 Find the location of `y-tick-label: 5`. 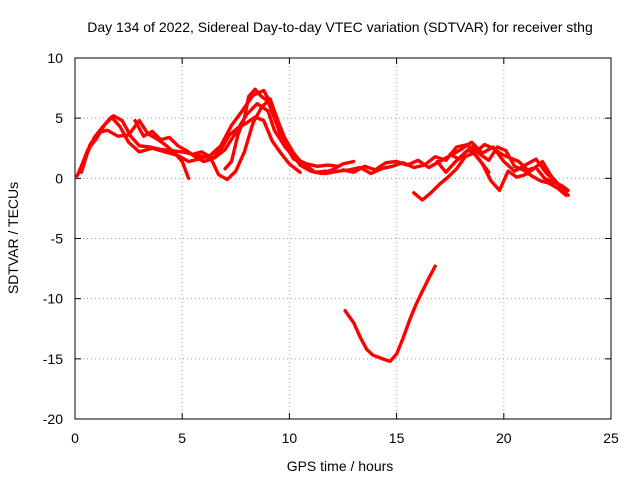

y-tick-label: 5 is located at coordinates (59, 118).